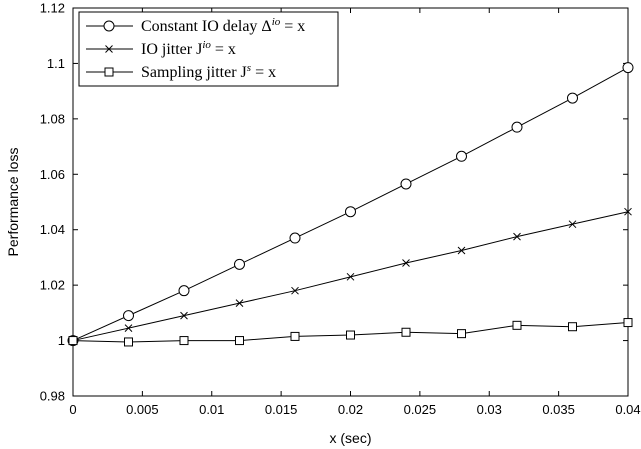 The height and width of the screenshot is (449, 641). What do you see at coordinates (52, 285) in the screenshot?
I see `y-tick-label: 1.02` at bounding box center [52, 285].